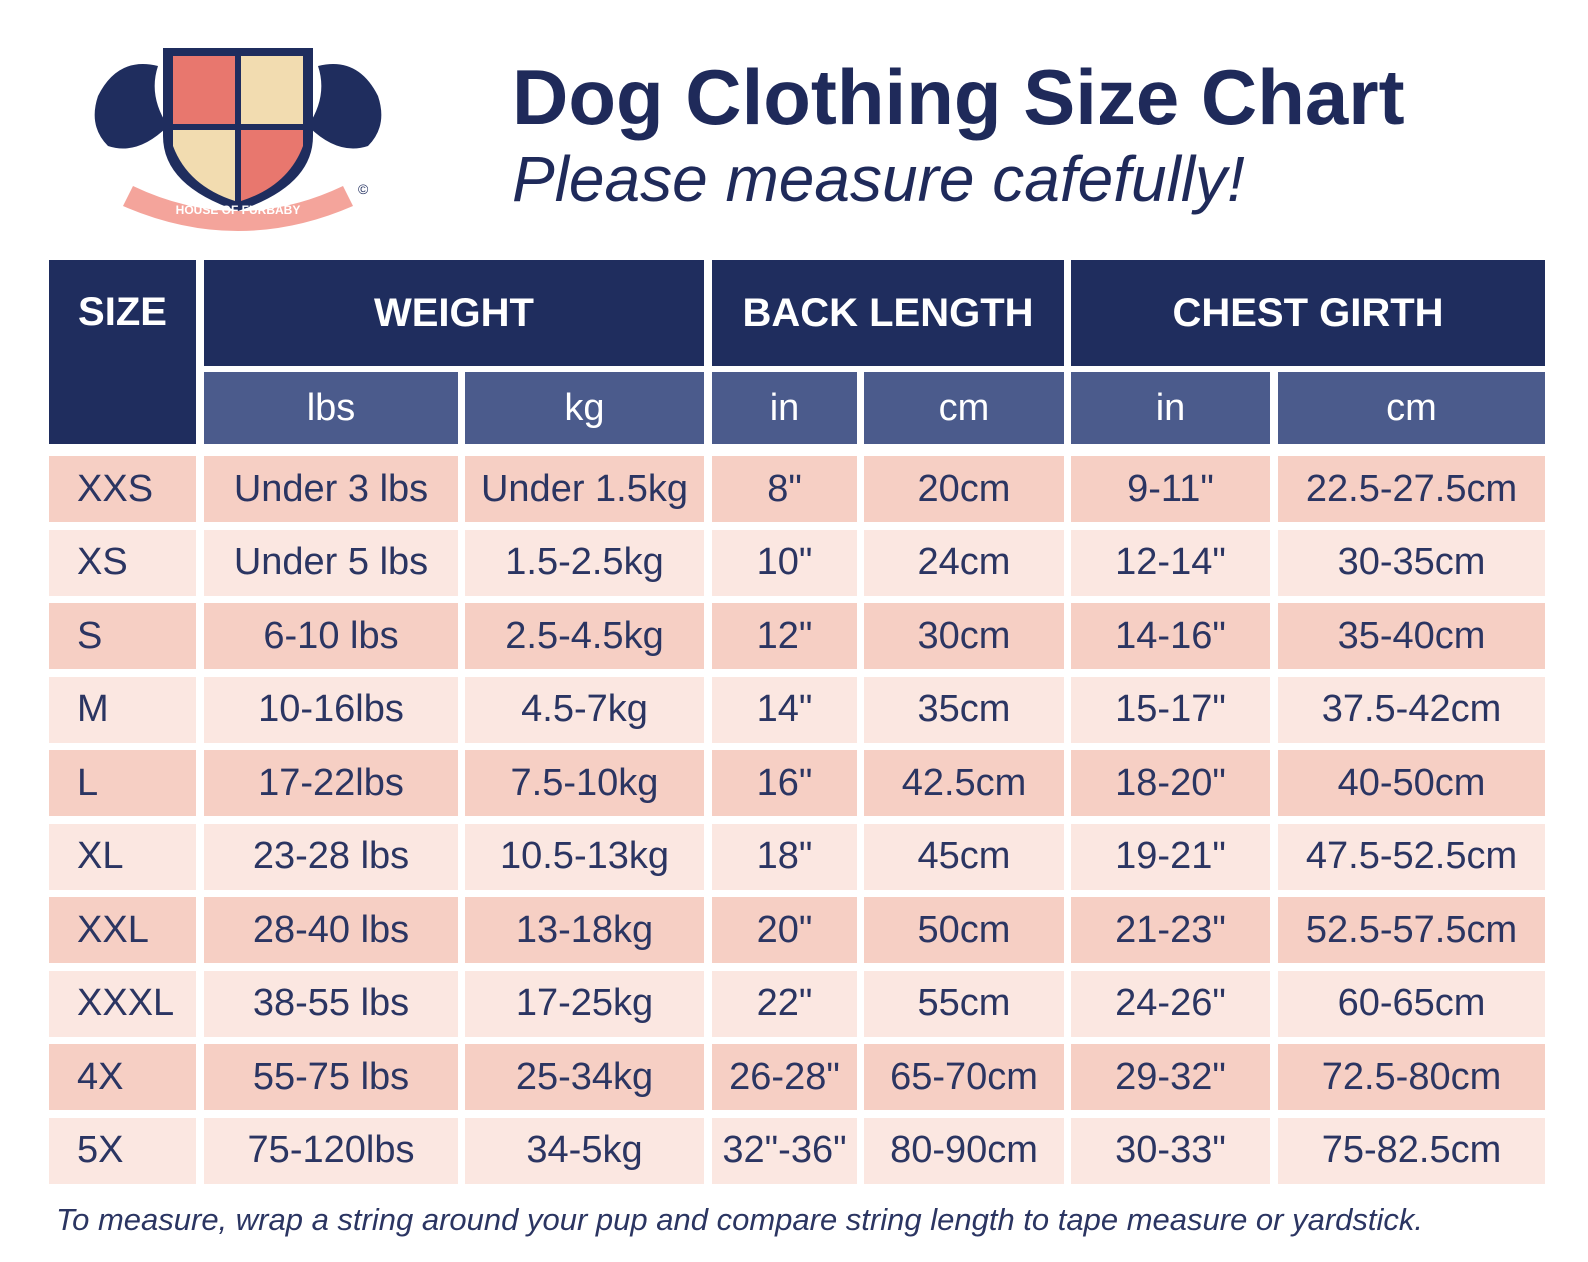 Image resolution: width=1588 pixels, height=1262 pixels. Describe the element at coordinates (331, 636) in the screenshot. I see `table-cell: 6-10 lbs` at that location.